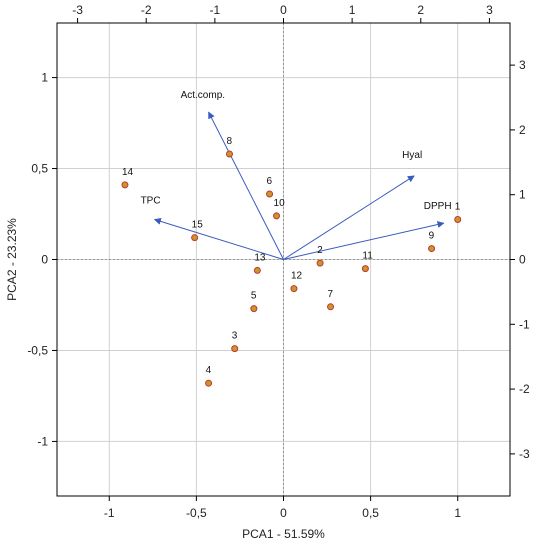  I want to click on point-label: 3, so click(235, 336).